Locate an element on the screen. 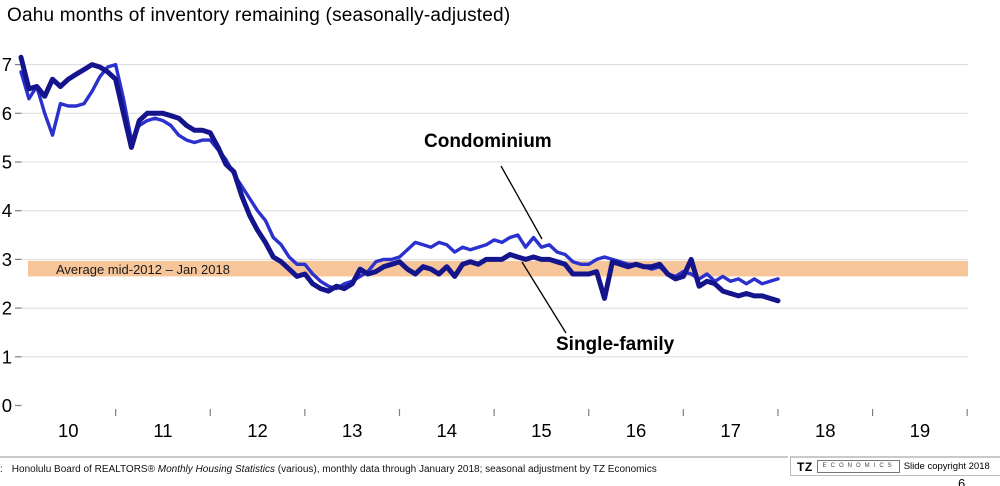 The width and height of the screenshot is (1000, 486). svg-text: 17 is located at coordinates (730, 430).